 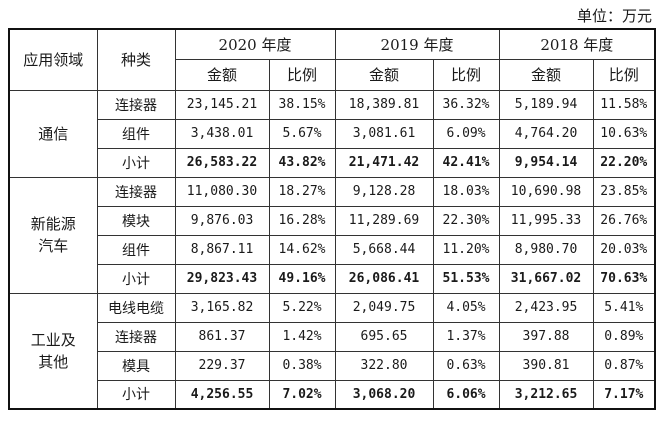 I want to click on amount-cell: 8,980.70, so click(x=546, y=249).